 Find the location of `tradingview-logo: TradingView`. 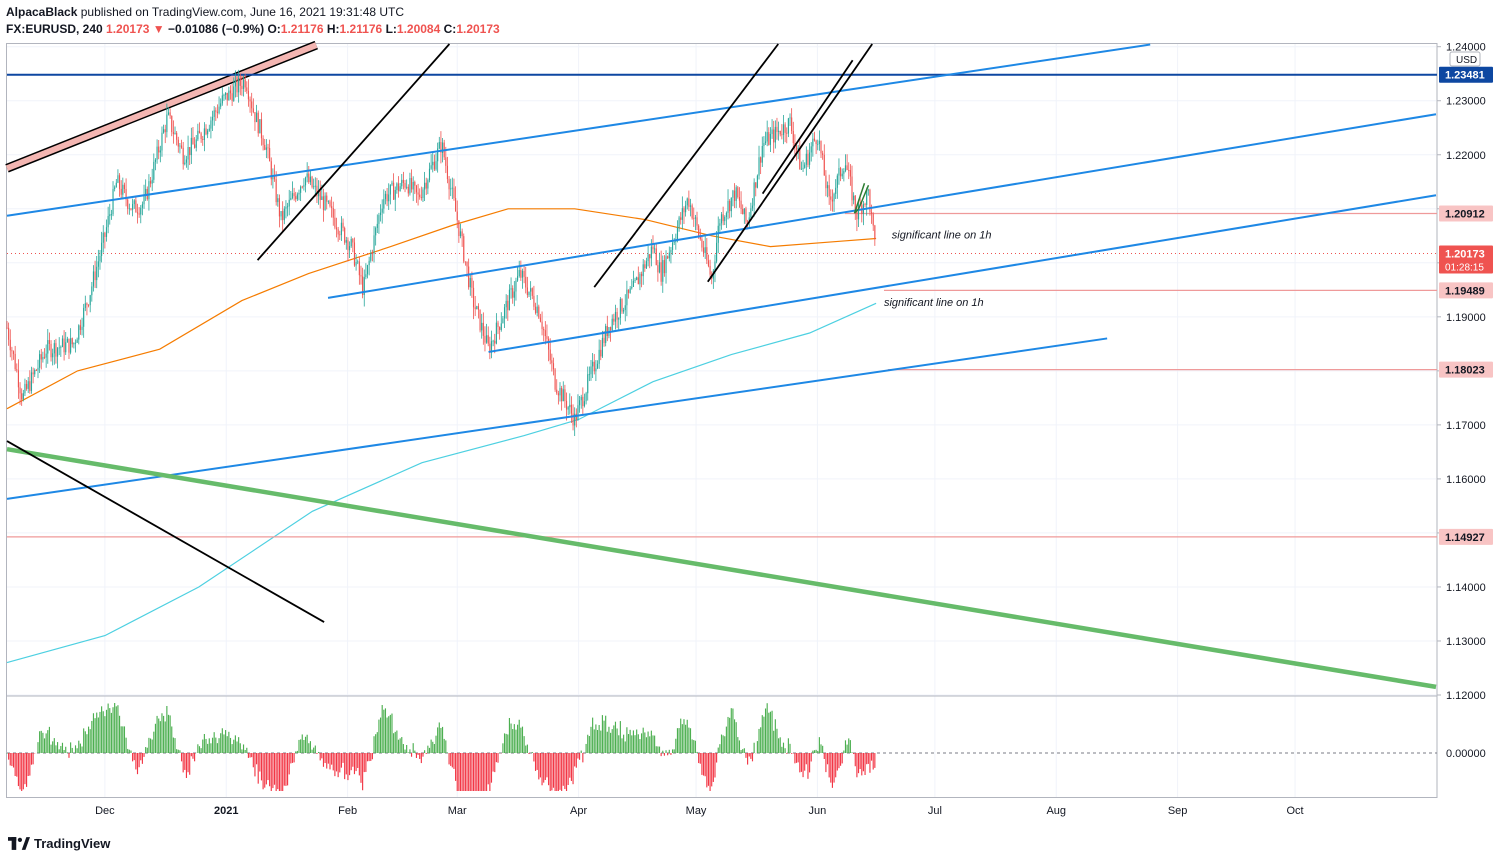

tradingview-logo: TradingView is located at coordinates (59, 843).